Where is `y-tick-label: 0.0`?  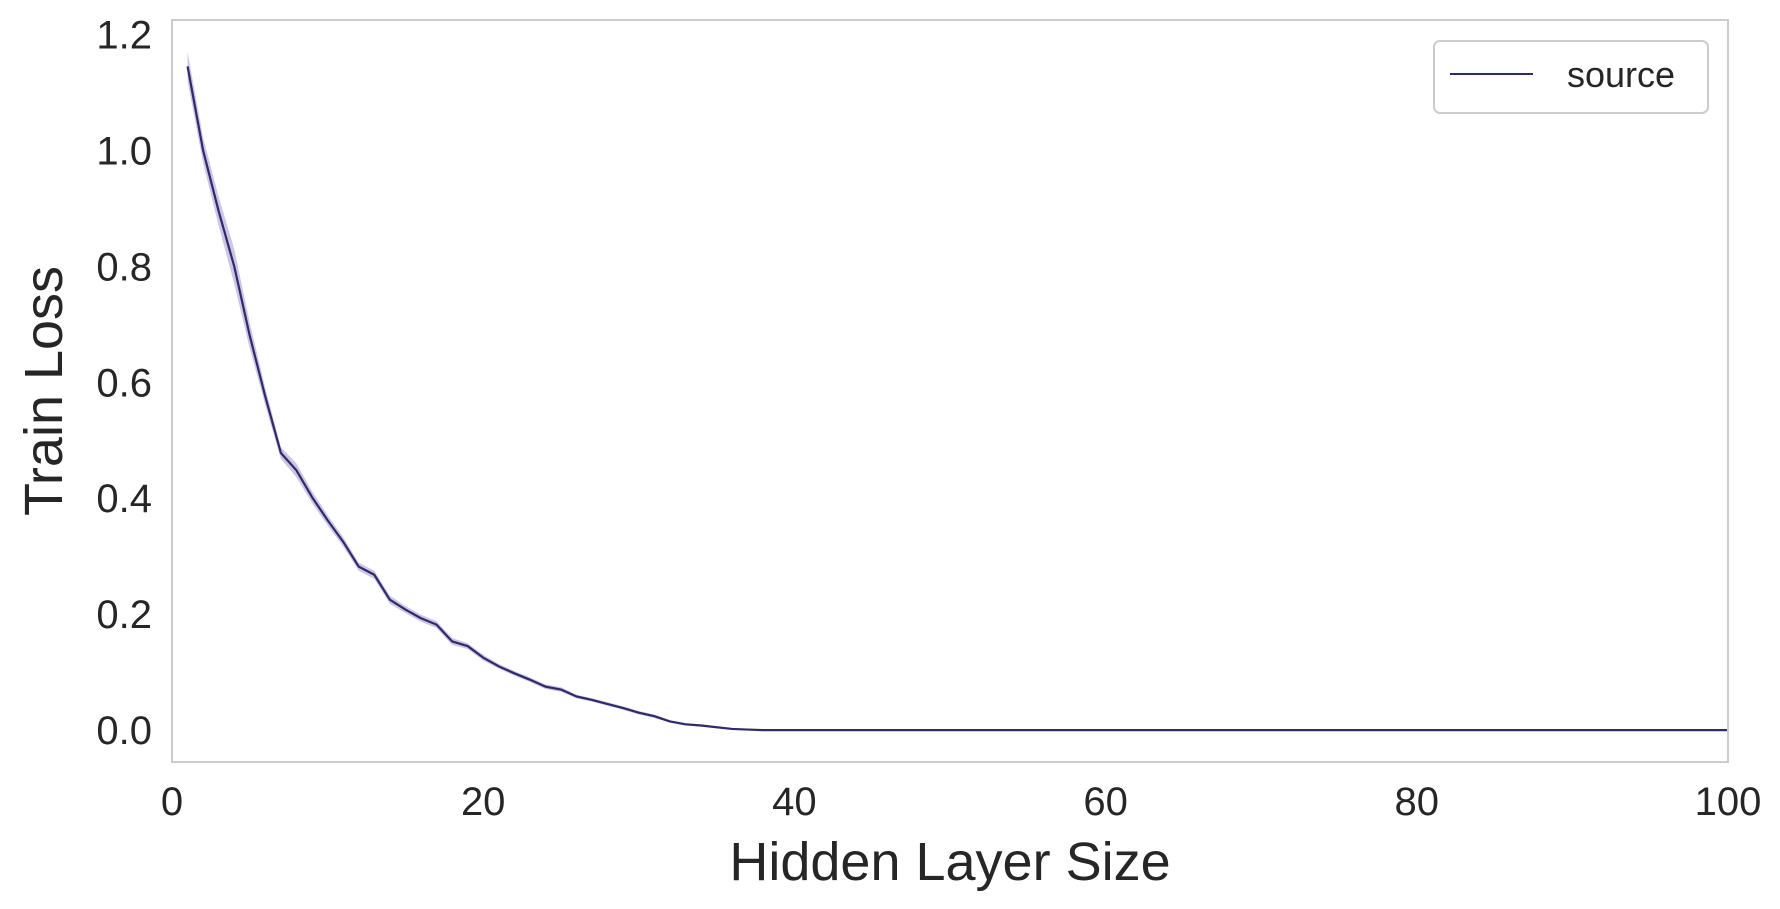 y-tick-label: 0.0 is located at coordinates (124, 731).